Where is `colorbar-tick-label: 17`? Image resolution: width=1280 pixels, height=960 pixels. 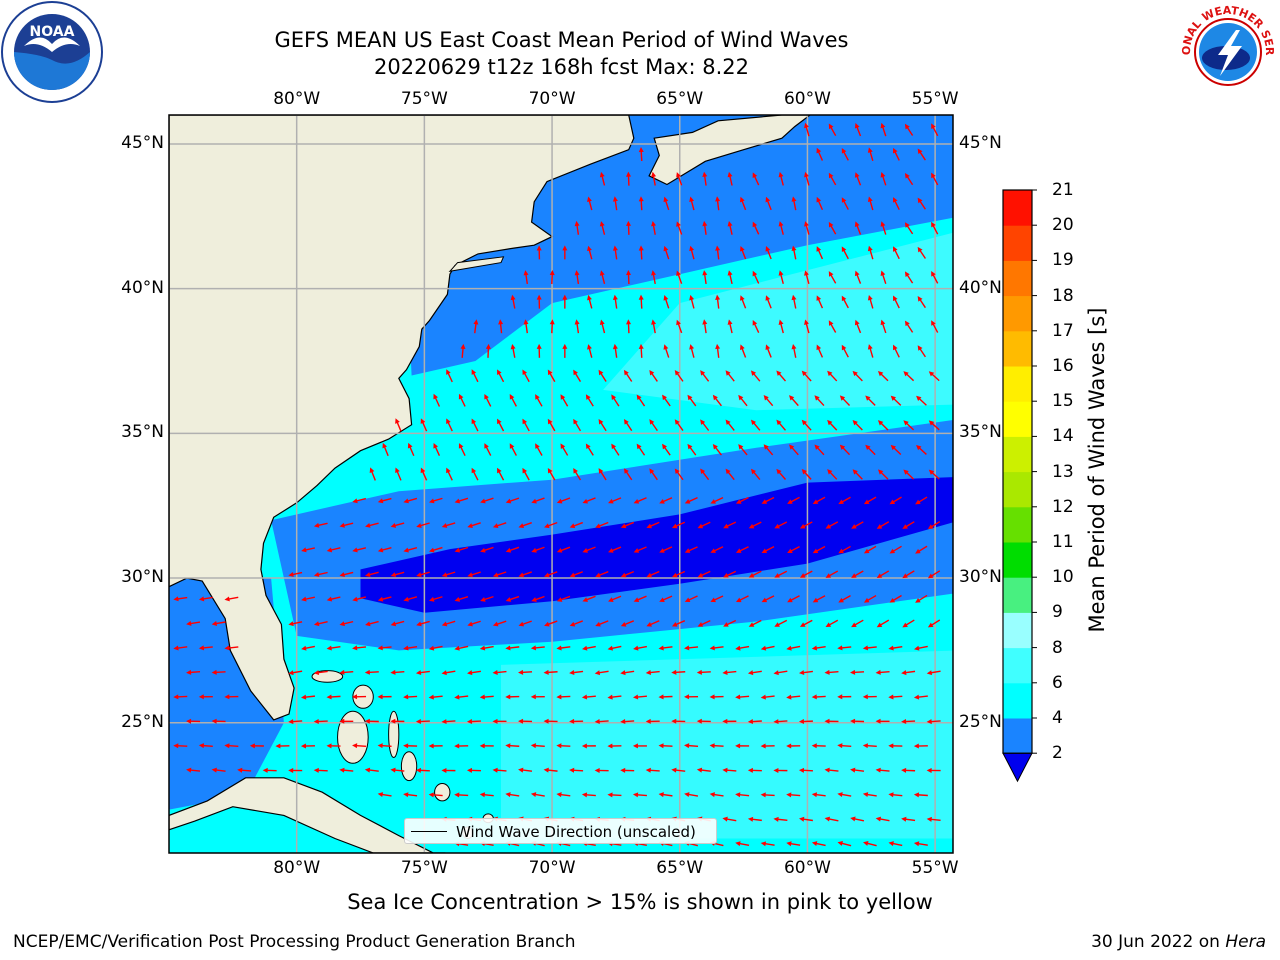
colorbar-tick-label: 17 is located at coordinates (1063, 330).